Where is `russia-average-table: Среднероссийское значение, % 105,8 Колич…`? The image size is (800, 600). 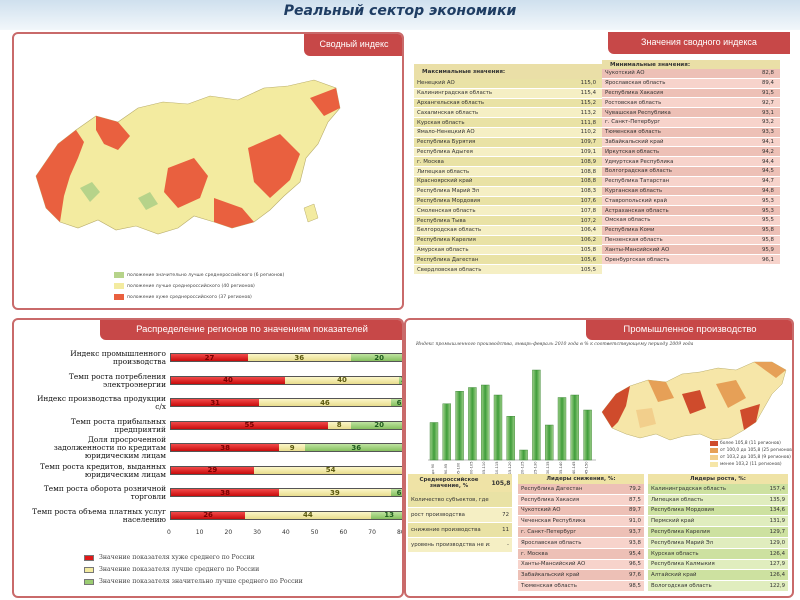 russia-average-table: Среднероссийское значение, % 105,8 Колич… is located at coordinates (460, 513).